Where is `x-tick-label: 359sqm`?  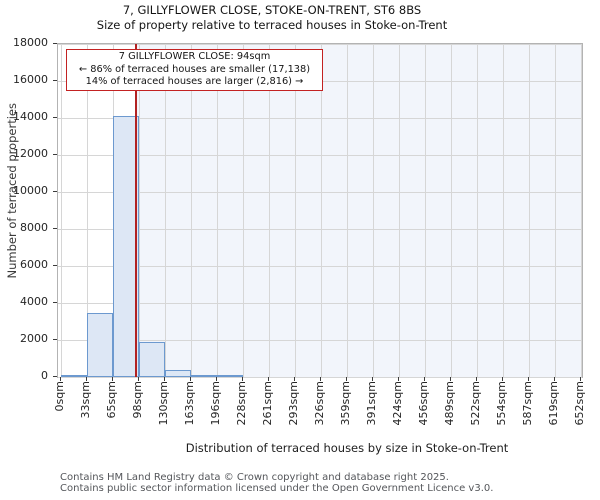 x-tick-label: 359sqm is located at coordinates (346, 403).